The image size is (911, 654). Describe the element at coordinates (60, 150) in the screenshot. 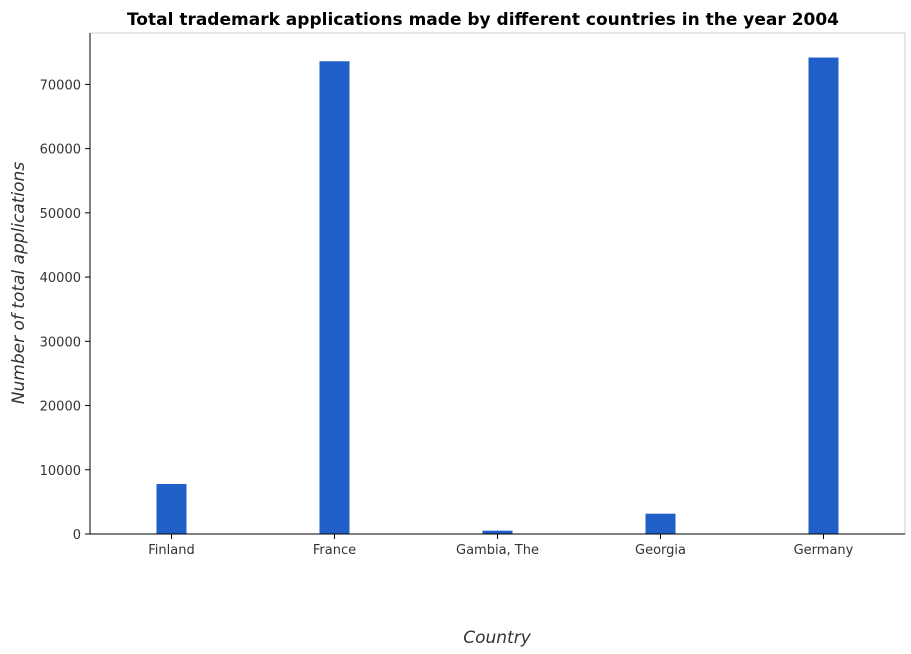

I see `y-tick-label: 60000` at that location.